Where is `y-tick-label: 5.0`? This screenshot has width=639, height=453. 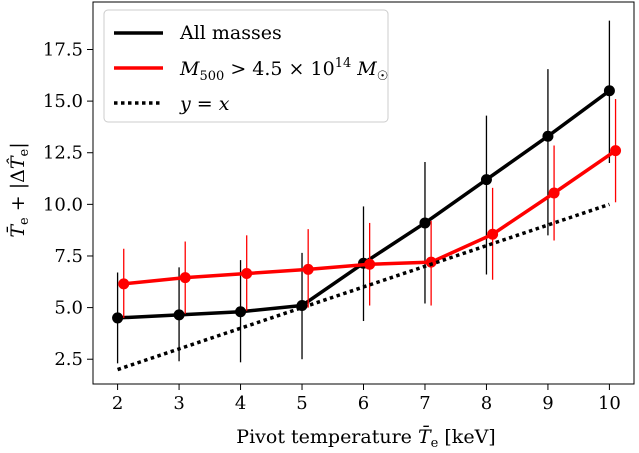
y-tick-label: 5.0 is located at coordinates (68, 308).